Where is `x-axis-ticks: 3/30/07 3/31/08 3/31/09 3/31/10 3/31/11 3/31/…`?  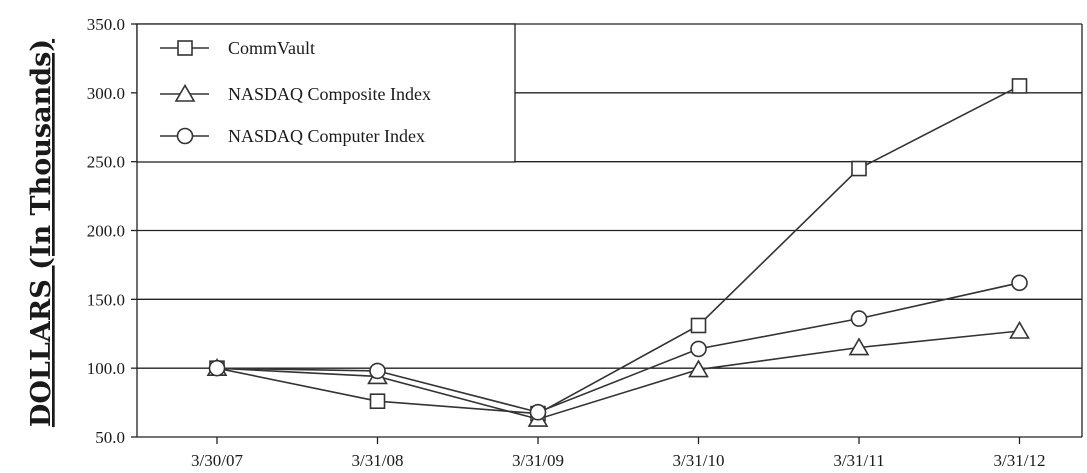
x-axis-ticks: 3/30/07 3/31/08 3/31/09 3/31/10 3/31/11 3/31/… is located at coordinates (618, 453).